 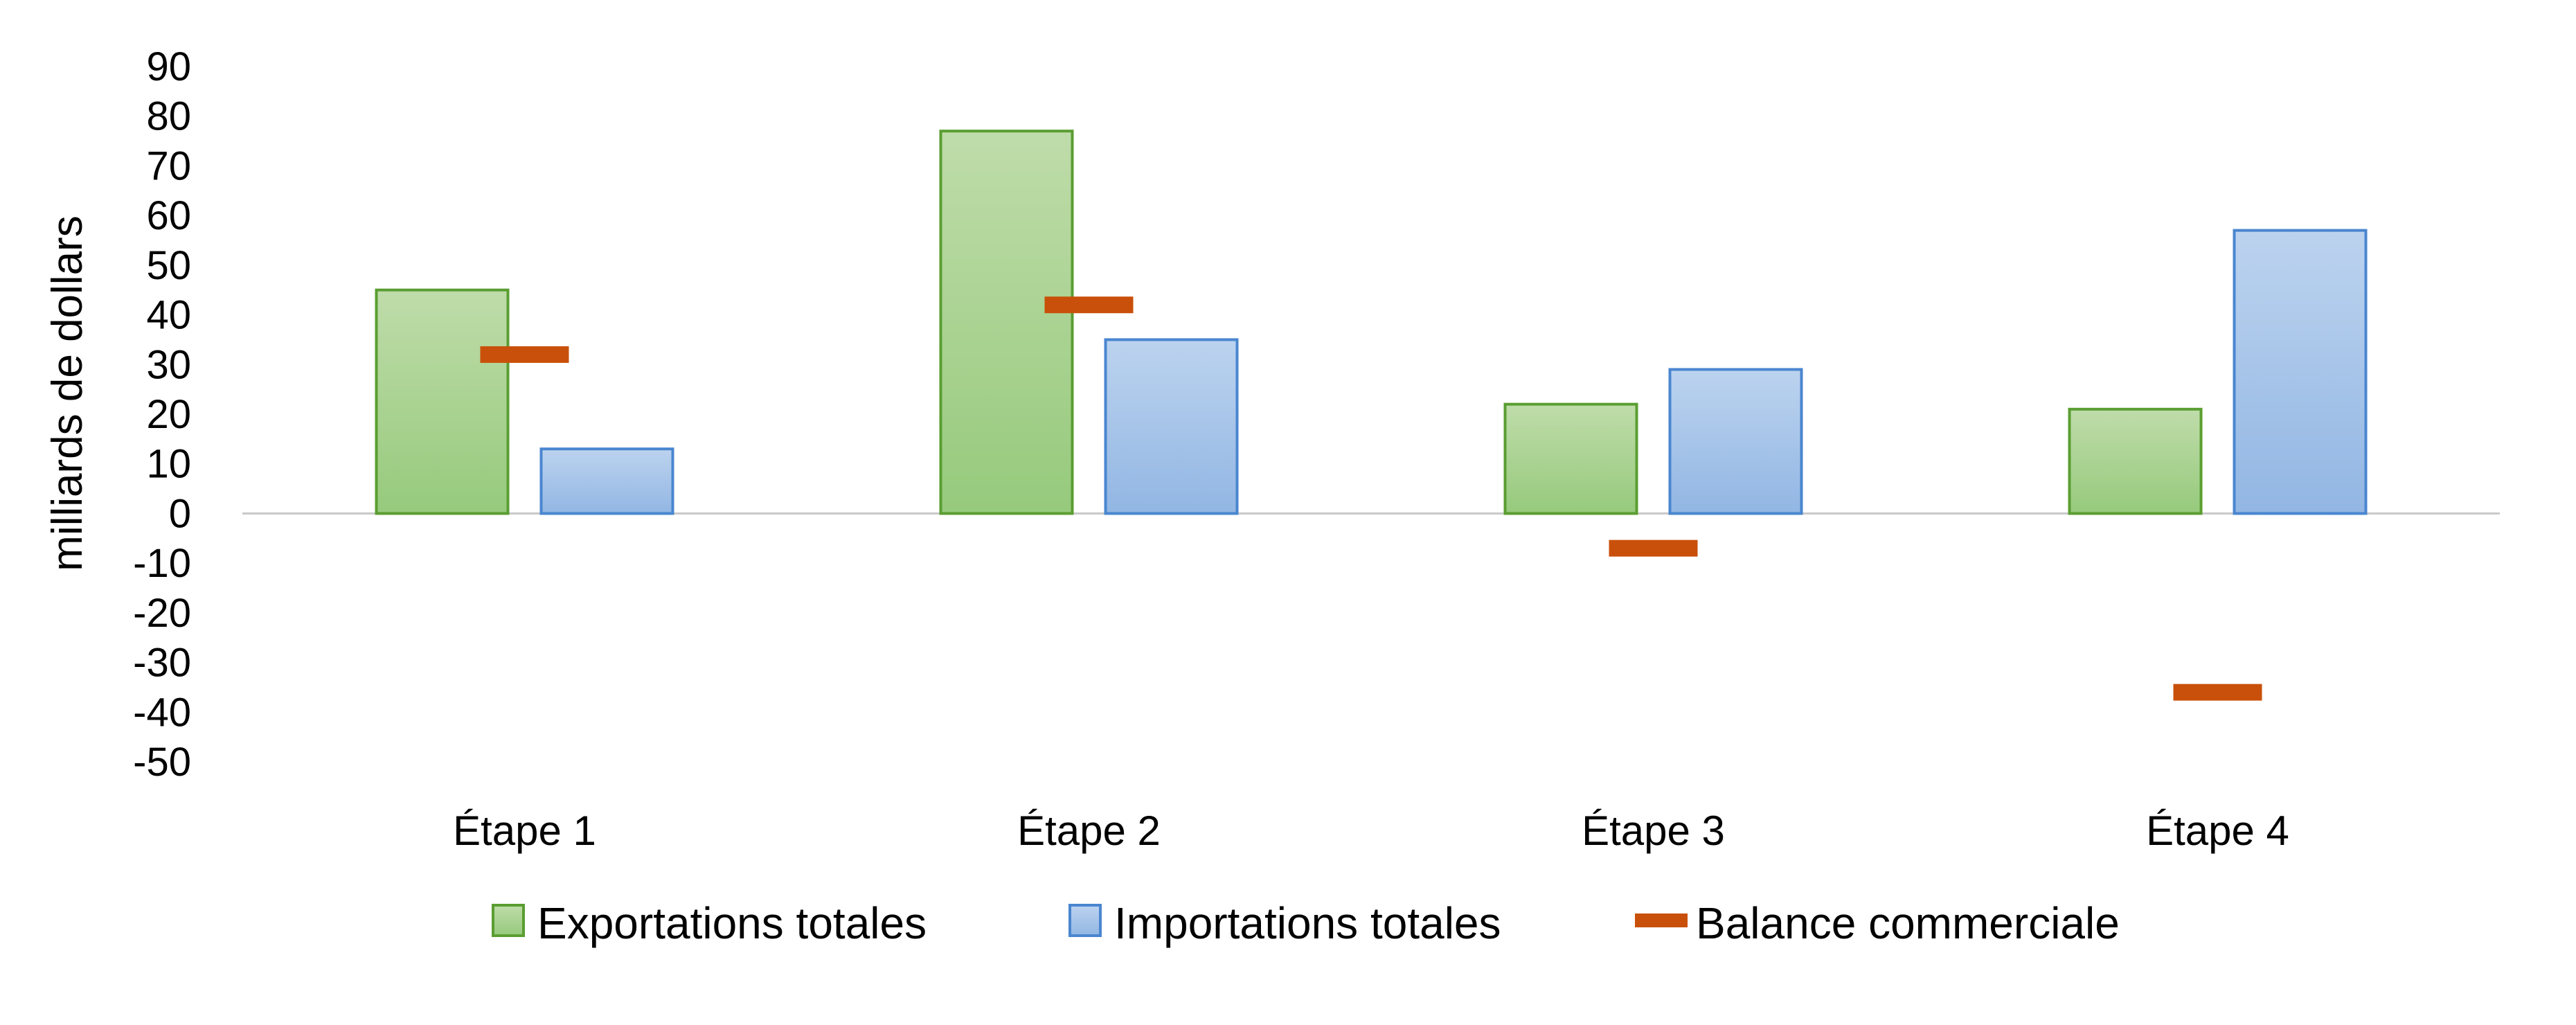 What do you see at coordinates (2217, 831) in the screenshot?
I see `x-category-label: Étape 4` at bounding box center [2217, 831].